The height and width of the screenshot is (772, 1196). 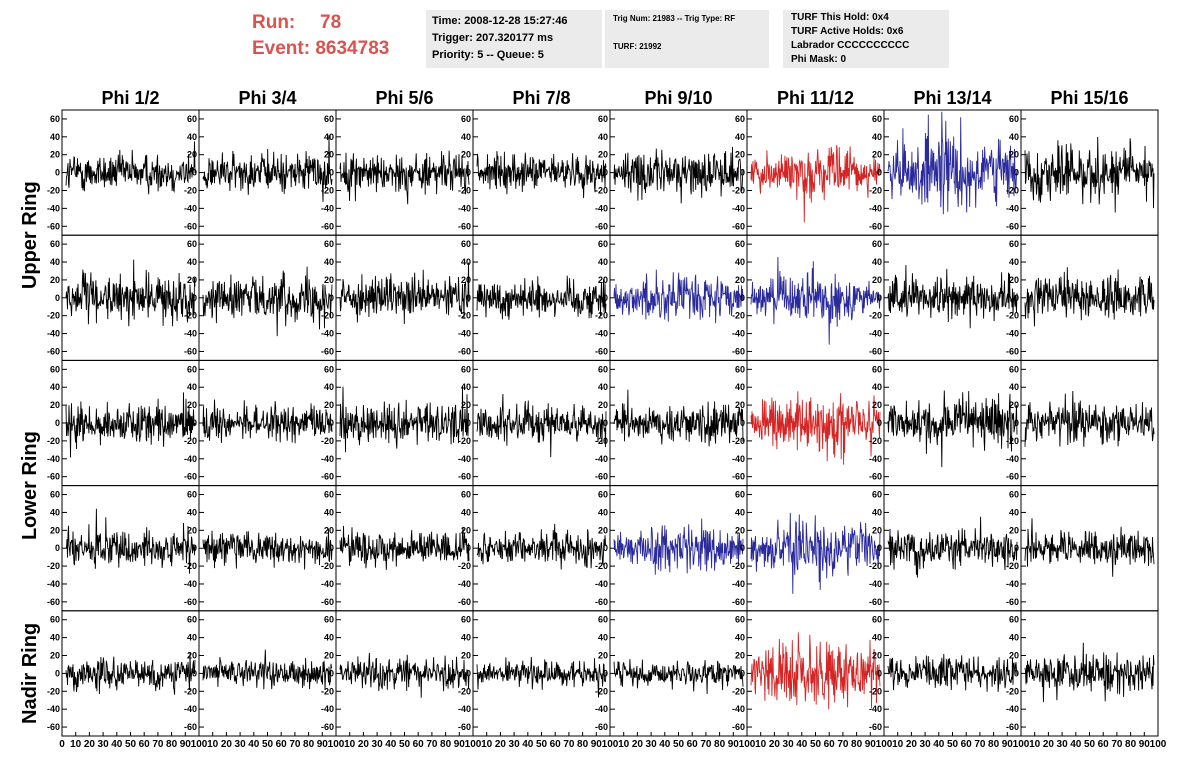 What do you see at coordinates (747, 744) in the screenshot?
I see `x-tick-label: 100` at bounding box center [747, 744].